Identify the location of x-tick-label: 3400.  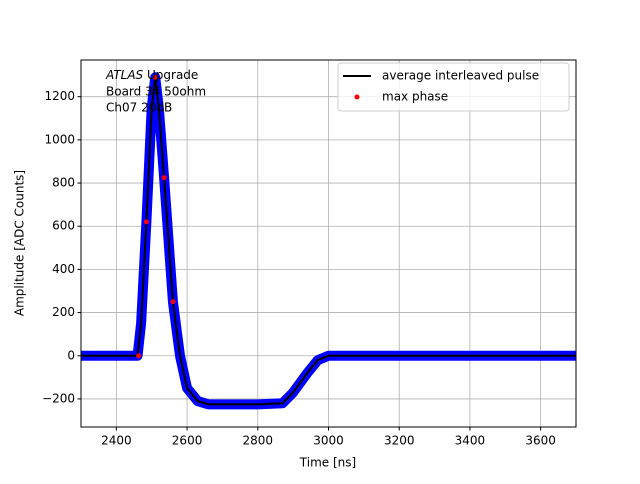
(470, 441).